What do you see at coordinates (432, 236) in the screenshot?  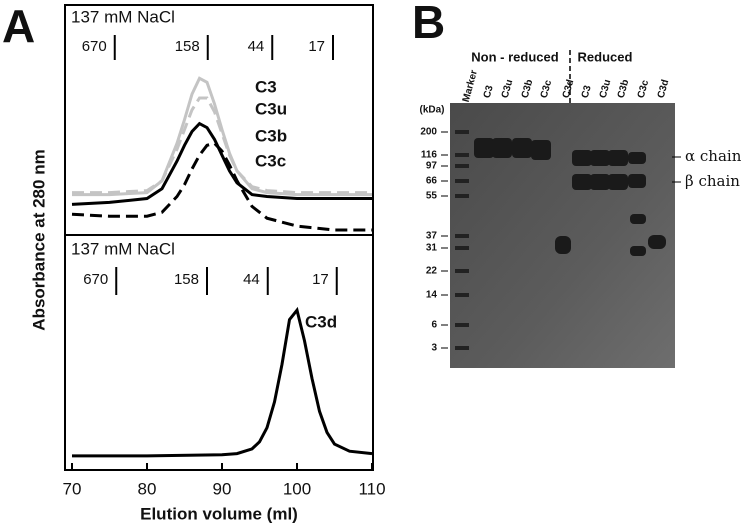 I see `ladder-label: 37` at bounding box center [432, 236].